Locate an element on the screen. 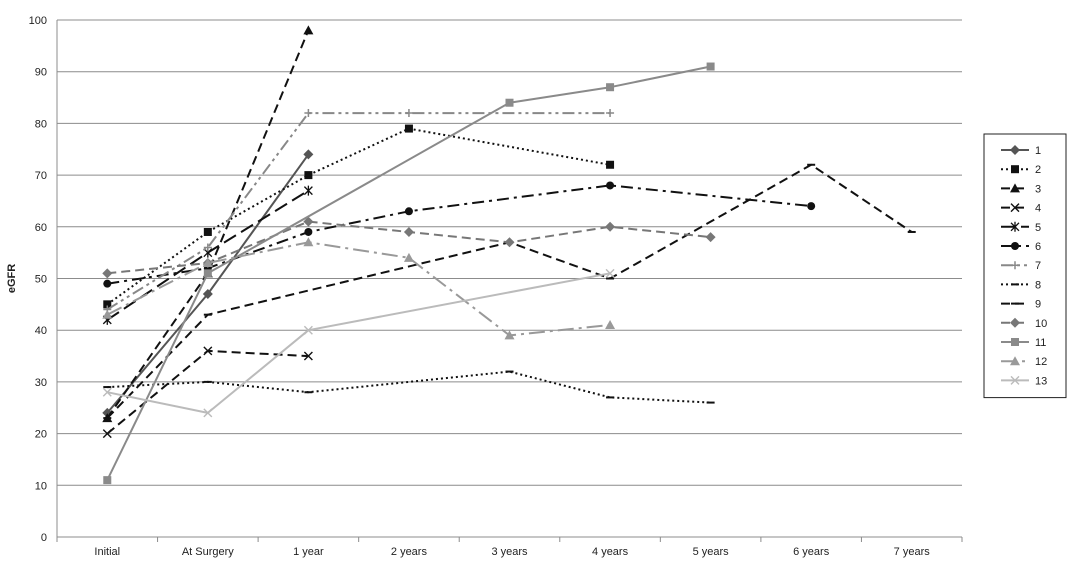 The height and width of the screenshot is (579, 1080). y-tick-label: 80 is located at coordinates (41, 124).